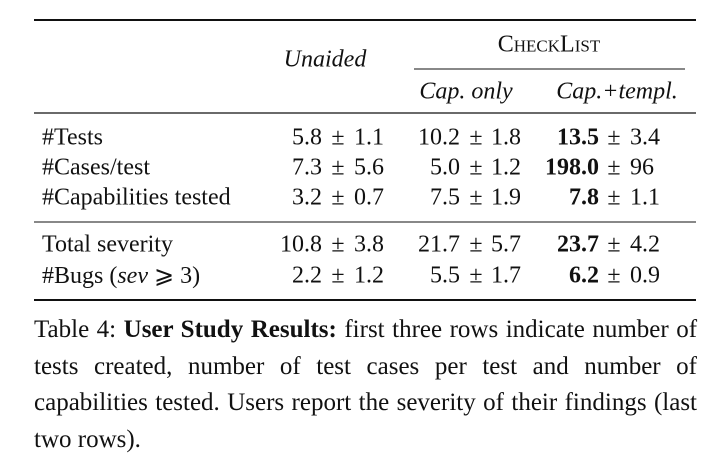  What do you see at coordinates (584, 198) in the screenshot?
I see `cell-mean: 7.8` at bounding box center [584, 198].